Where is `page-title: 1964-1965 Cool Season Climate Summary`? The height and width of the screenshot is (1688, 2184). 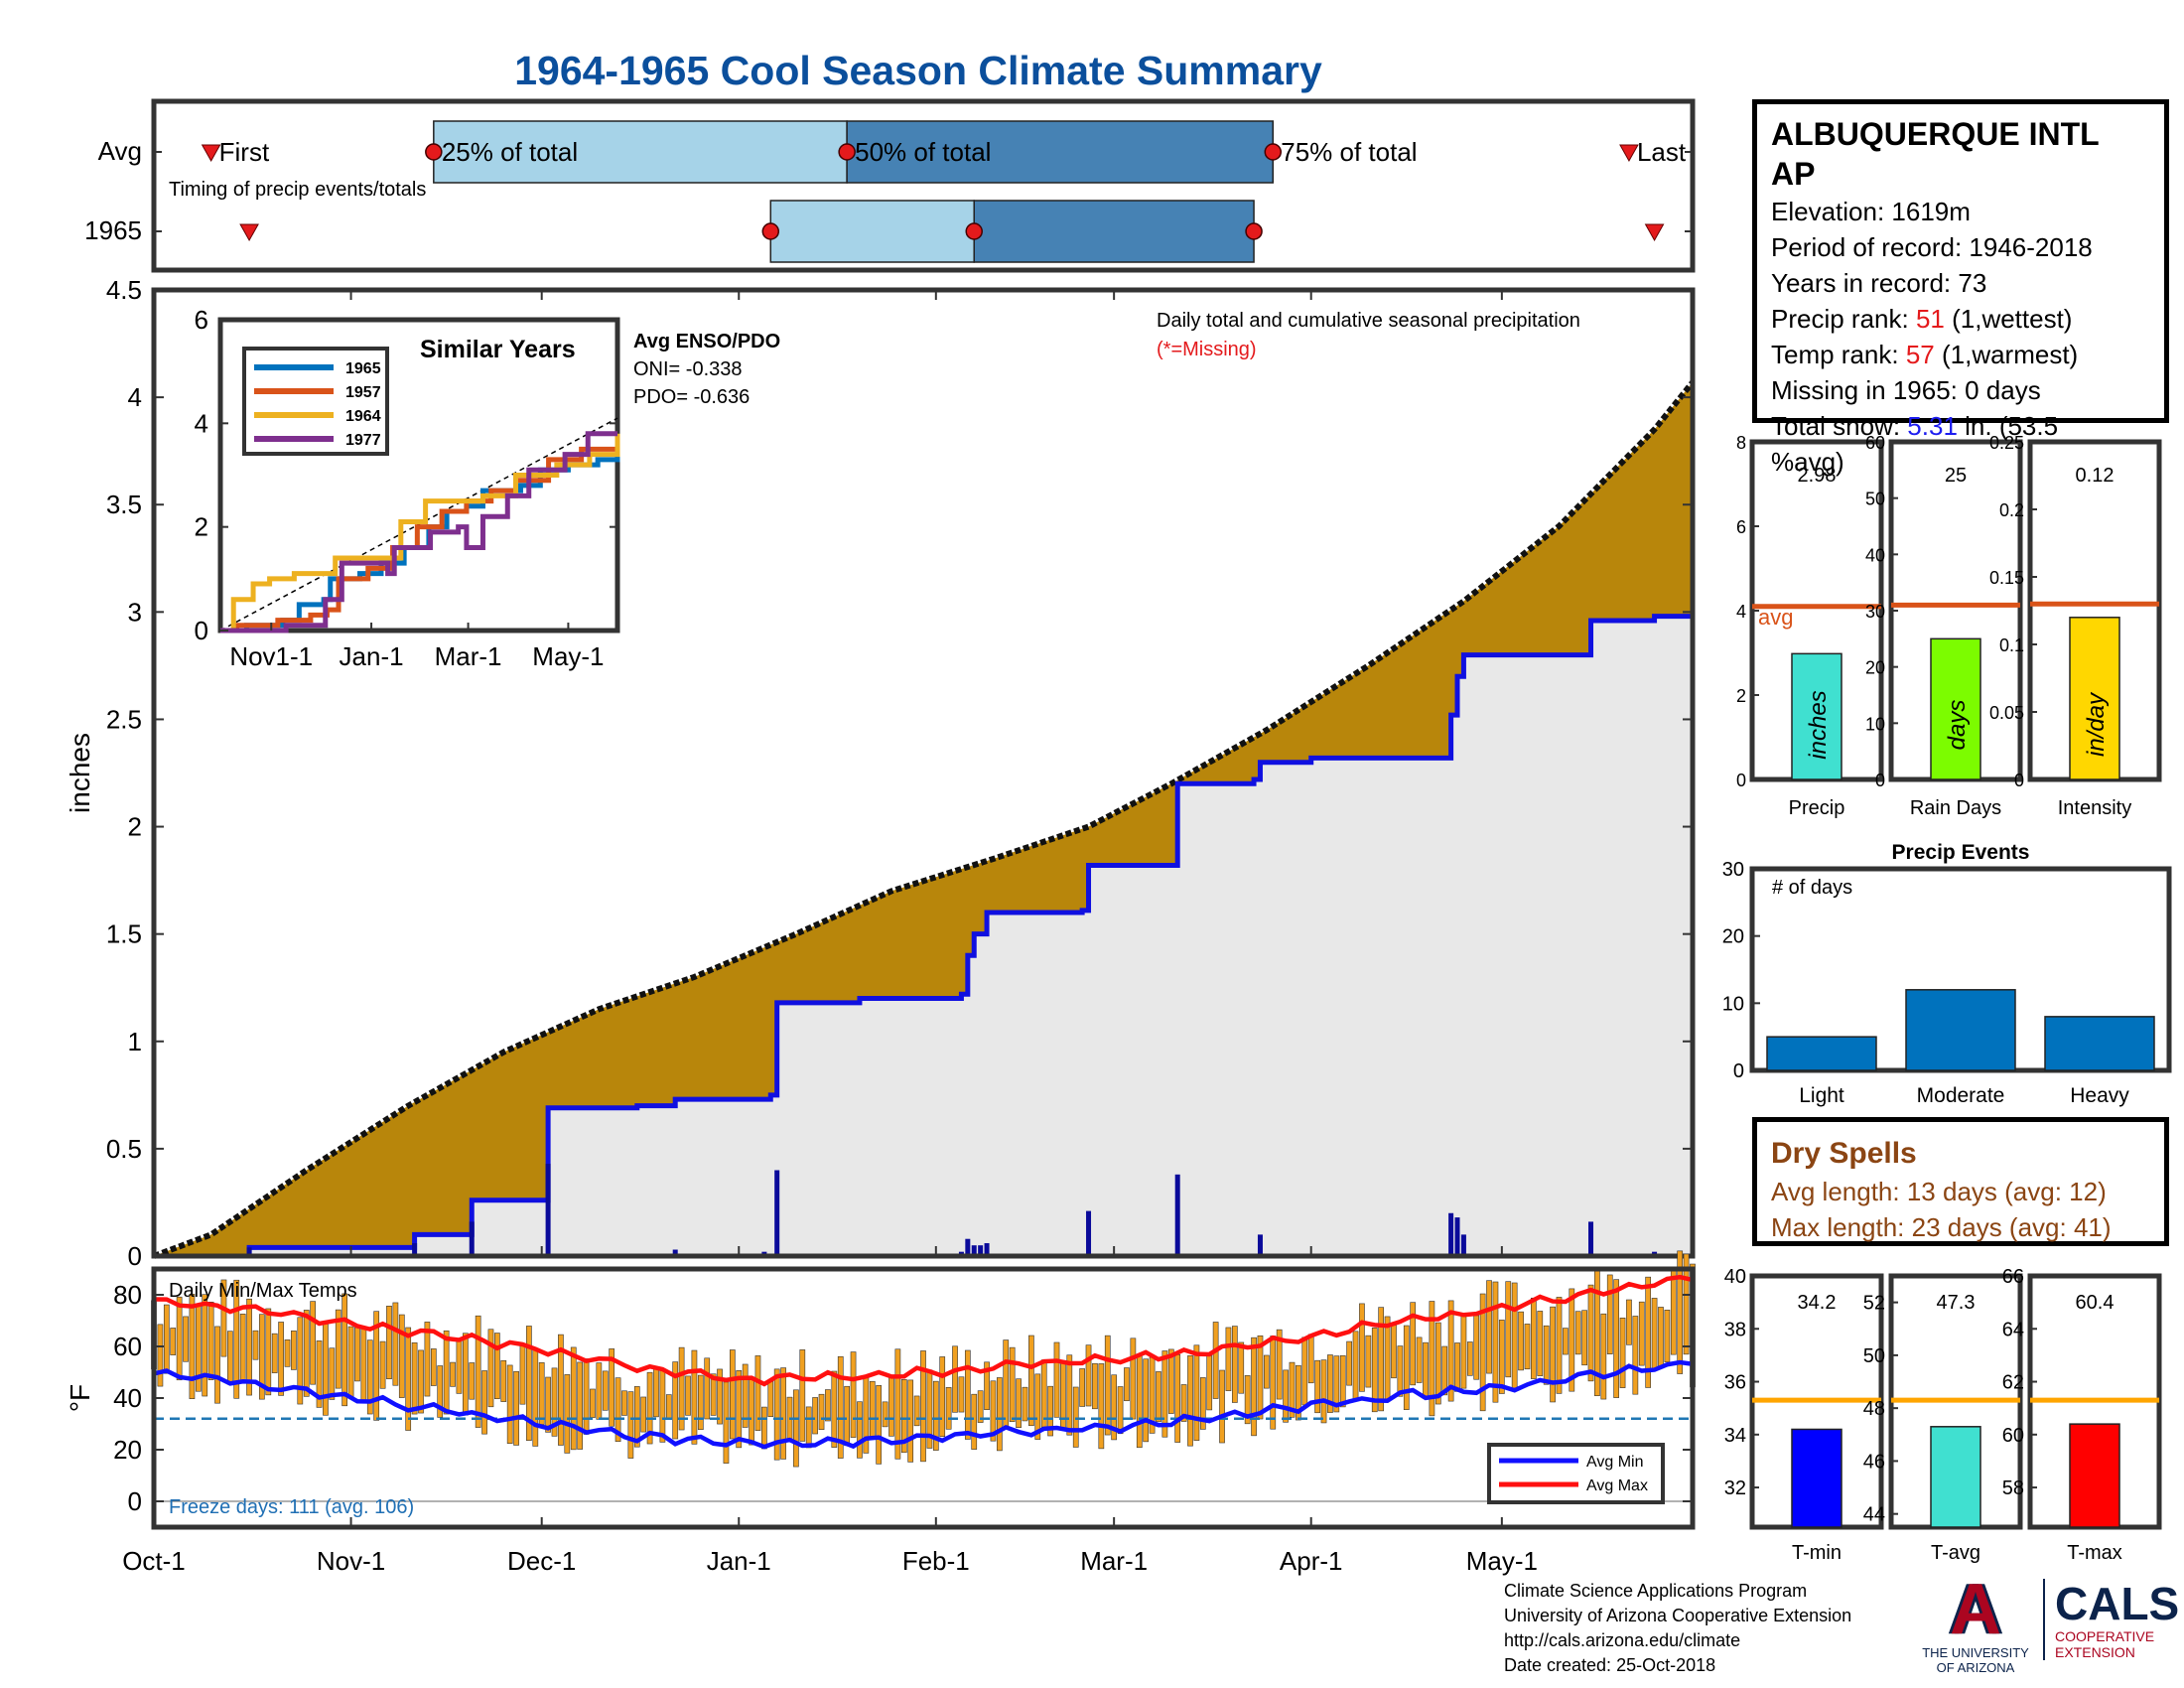 page-title: 1964-1965 Cool Season Climate Summary is located at coordinates (918, 70).